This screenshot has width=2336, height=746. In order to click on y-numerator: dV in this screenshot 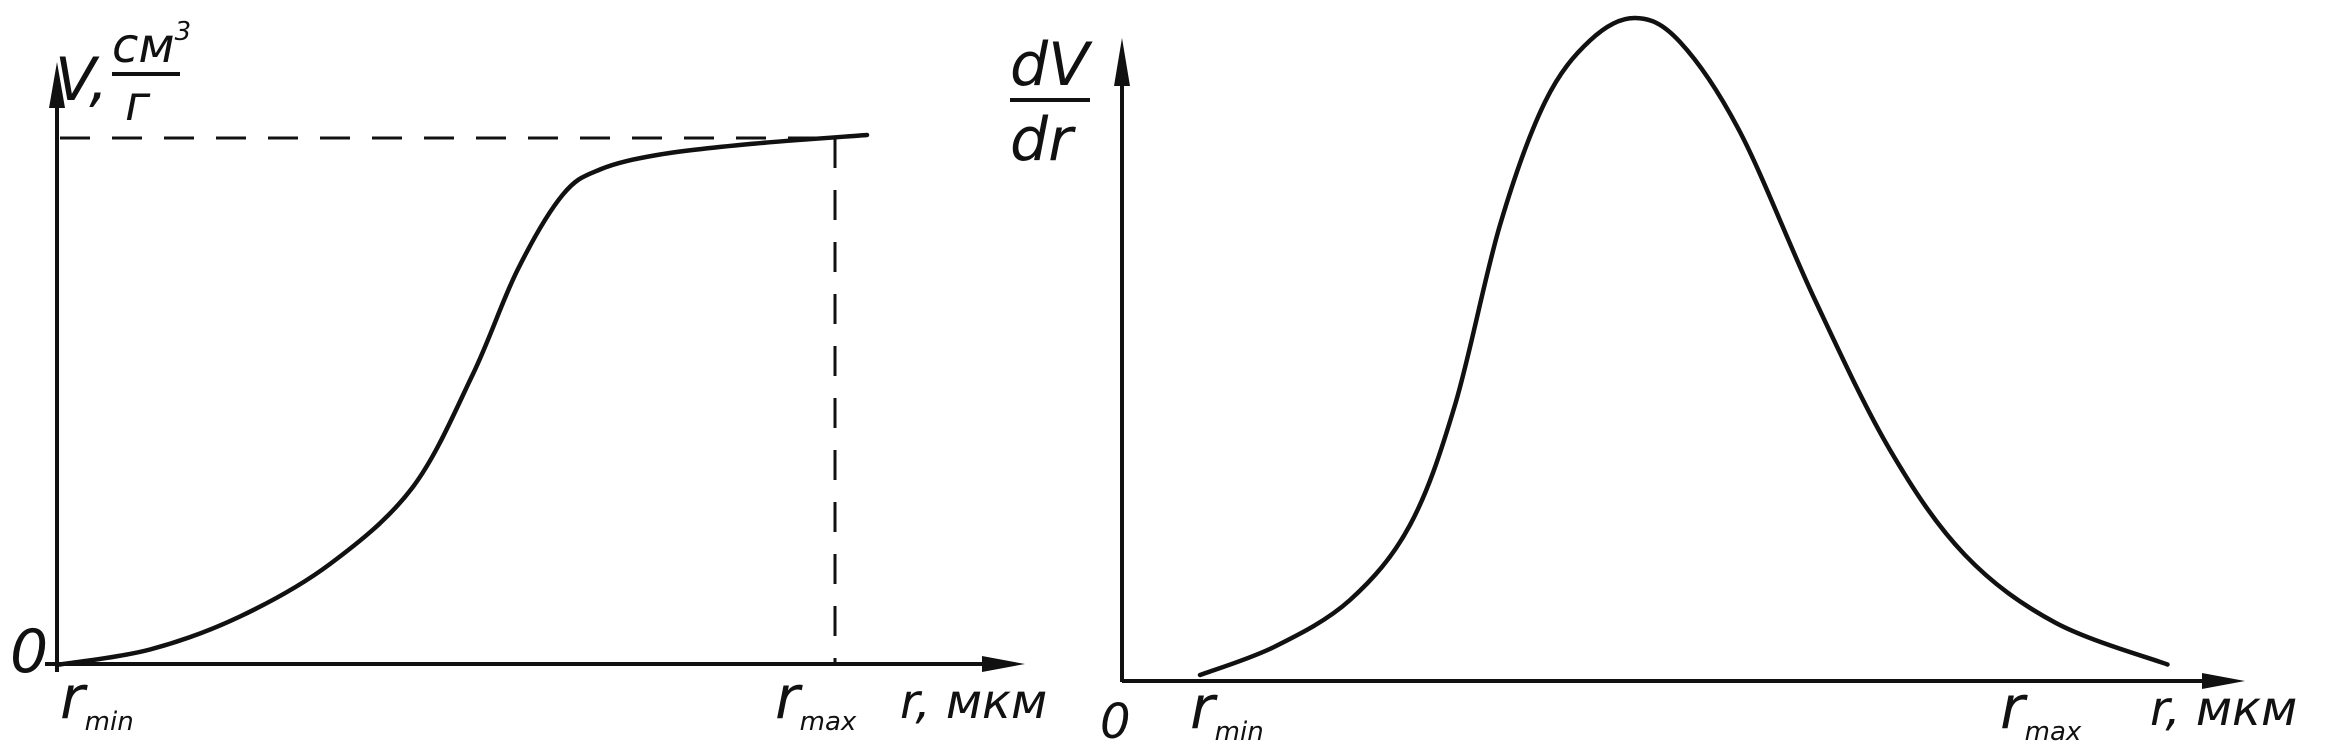, I will do `click(1051, 65)`.